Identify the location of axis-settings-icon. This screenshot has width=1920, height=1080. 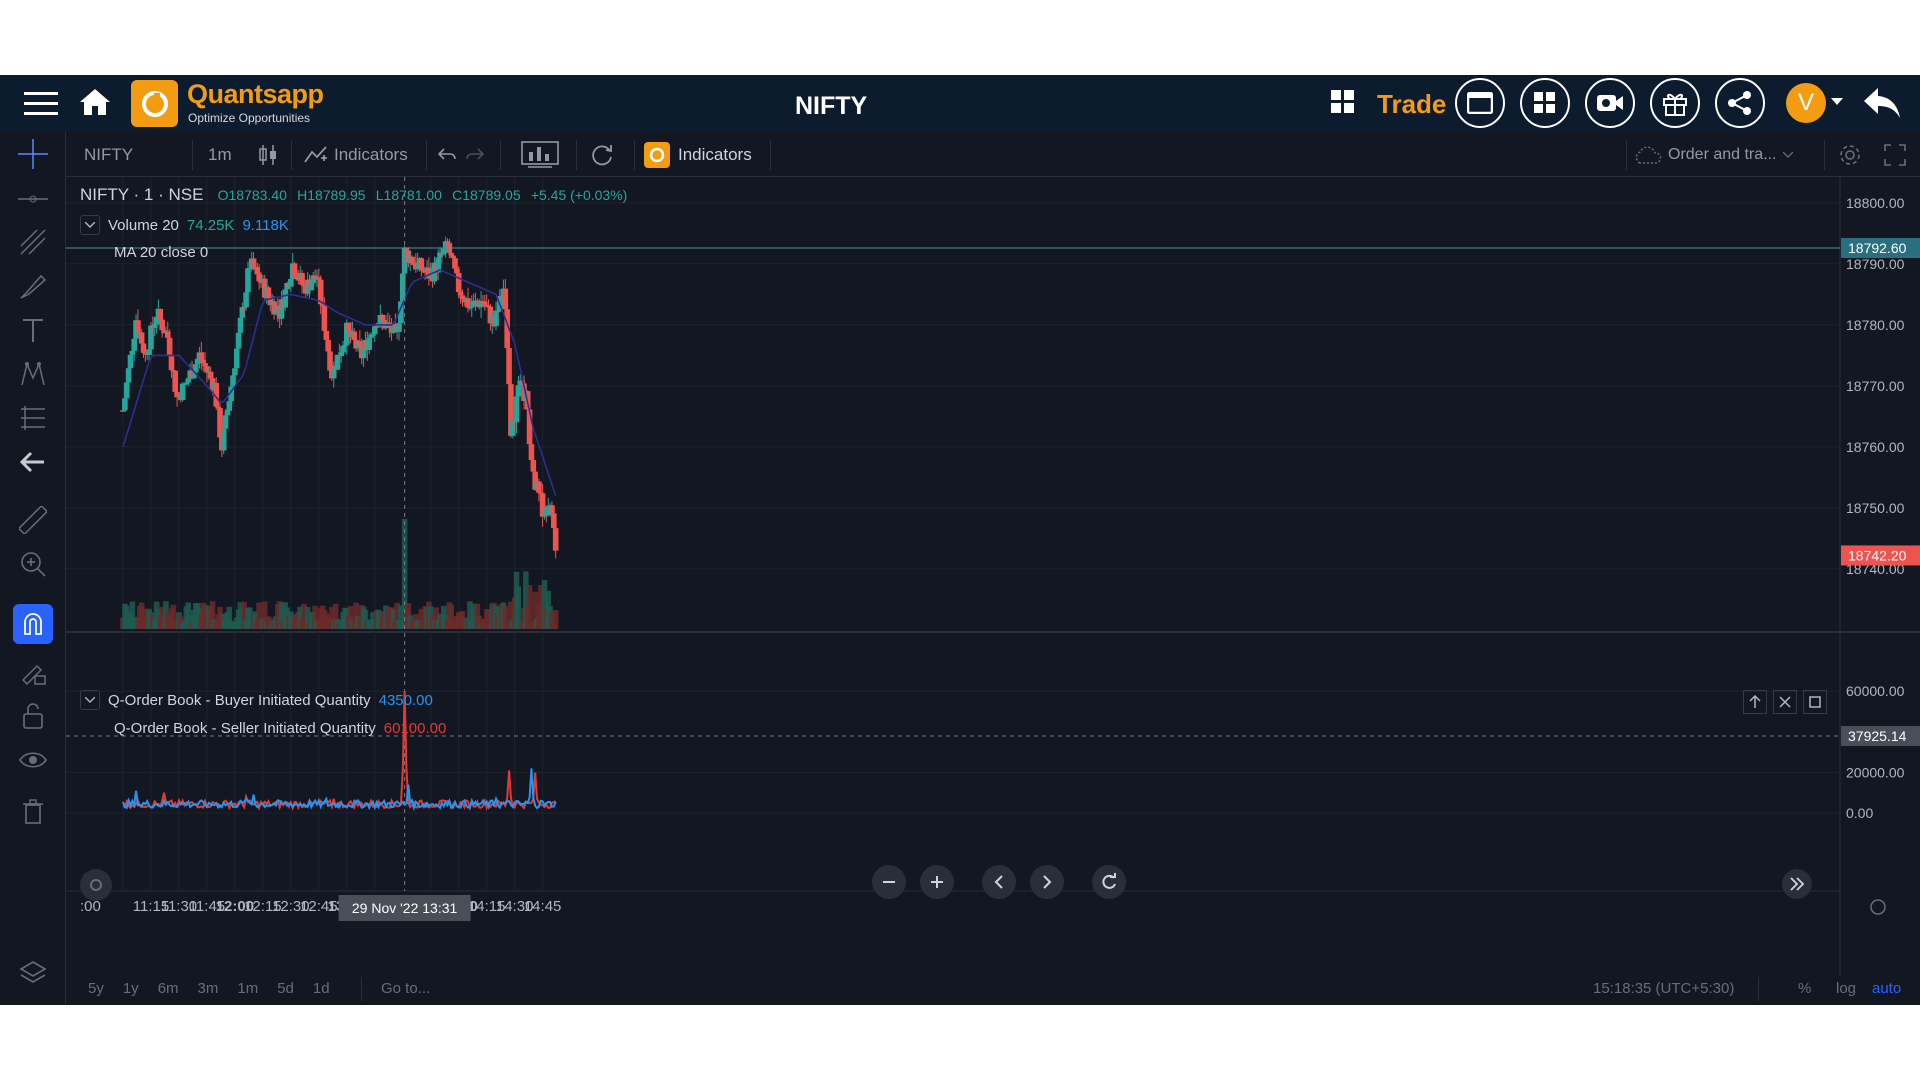
(1878, 907).